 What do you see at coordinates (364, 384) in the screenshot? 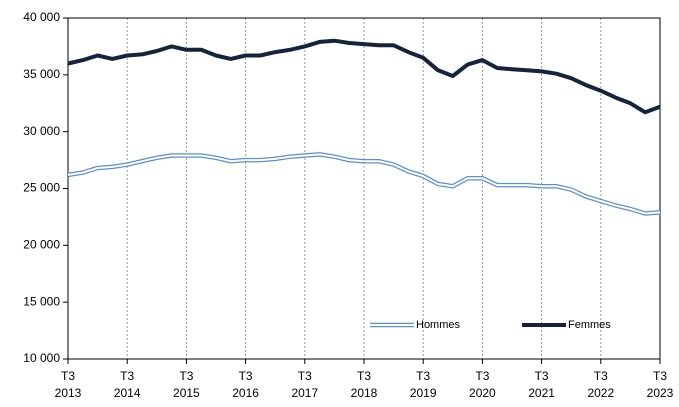
I see `x-tick-label: T3 2018` at bounding box center [364, 384].